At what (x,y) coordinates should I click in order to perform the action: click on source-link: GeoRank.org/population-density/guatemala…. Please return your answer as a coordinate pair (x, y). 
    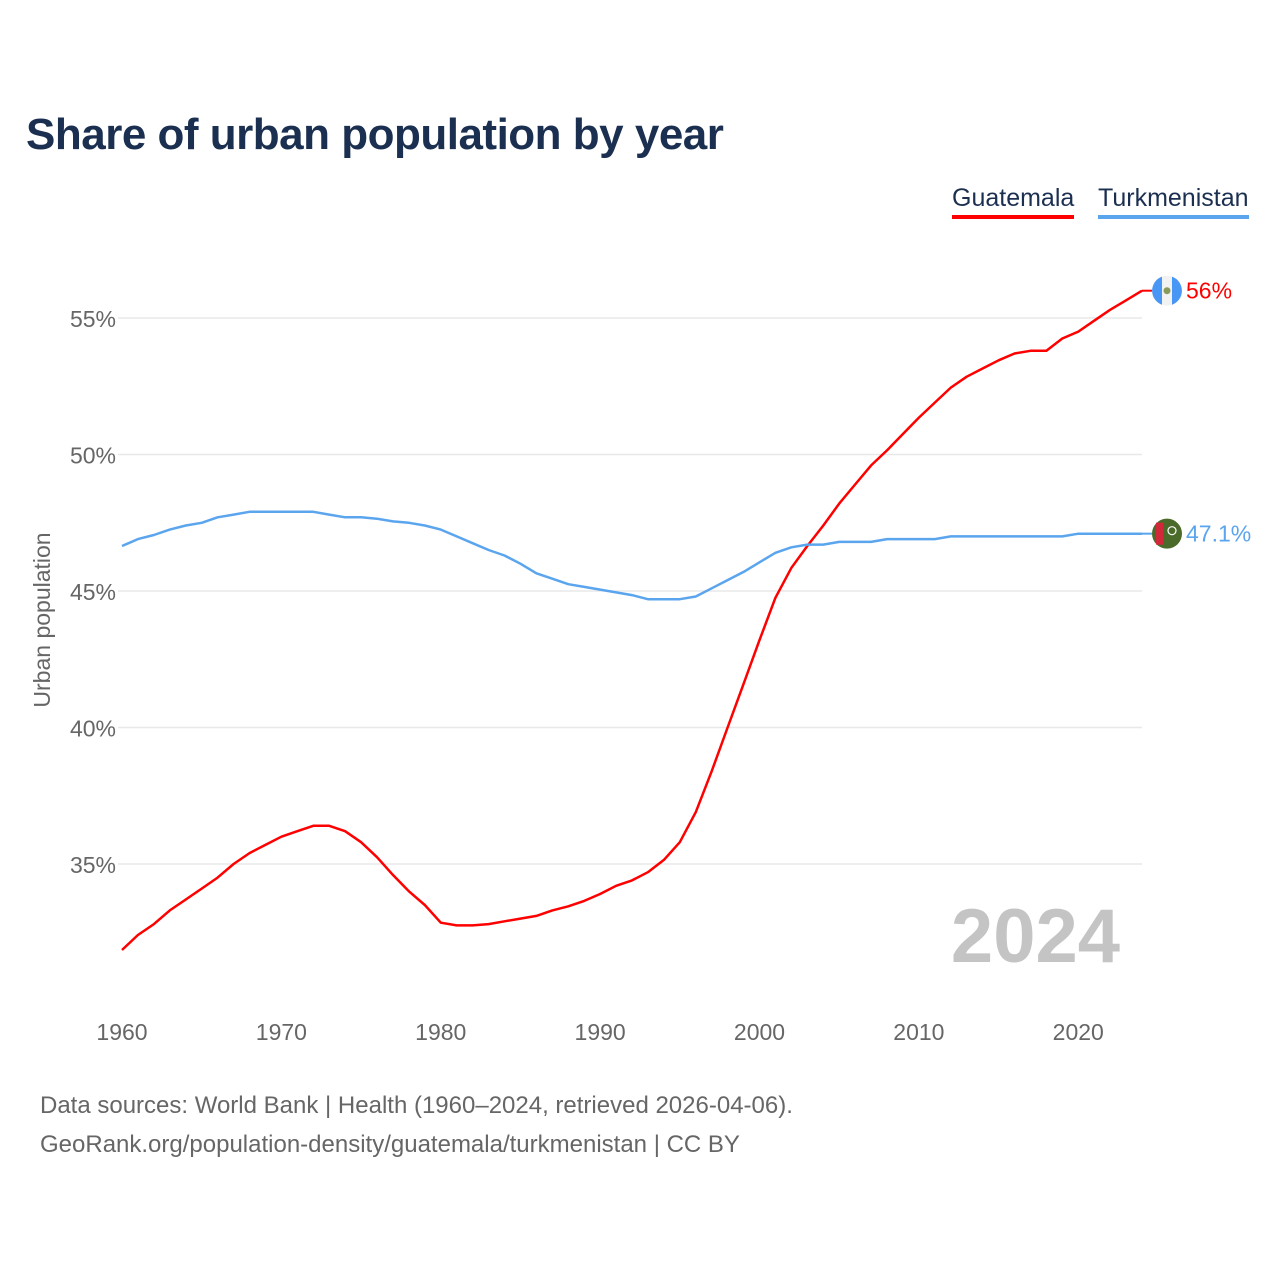
    Looking at the image, I should click on (390, 1144).